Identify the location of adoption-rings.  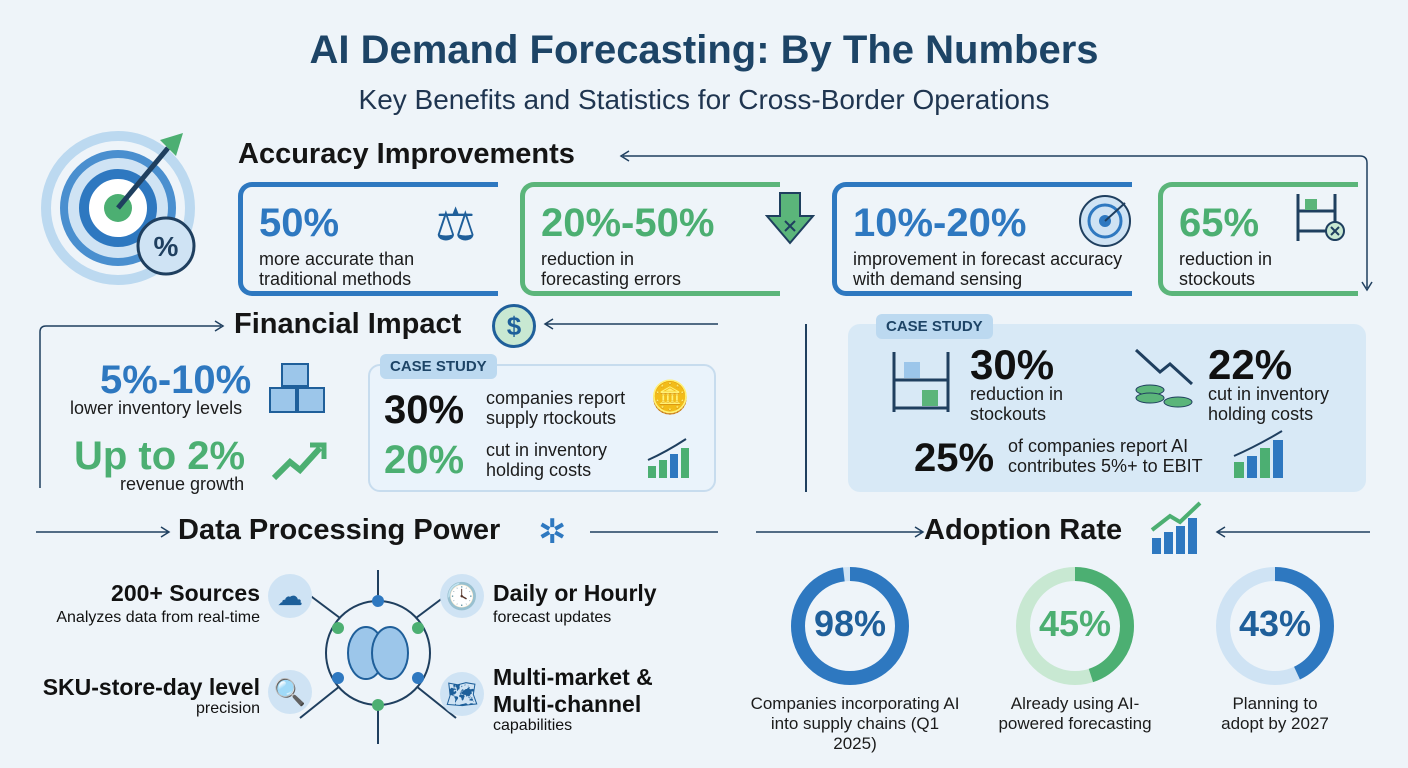
(1062, 626).